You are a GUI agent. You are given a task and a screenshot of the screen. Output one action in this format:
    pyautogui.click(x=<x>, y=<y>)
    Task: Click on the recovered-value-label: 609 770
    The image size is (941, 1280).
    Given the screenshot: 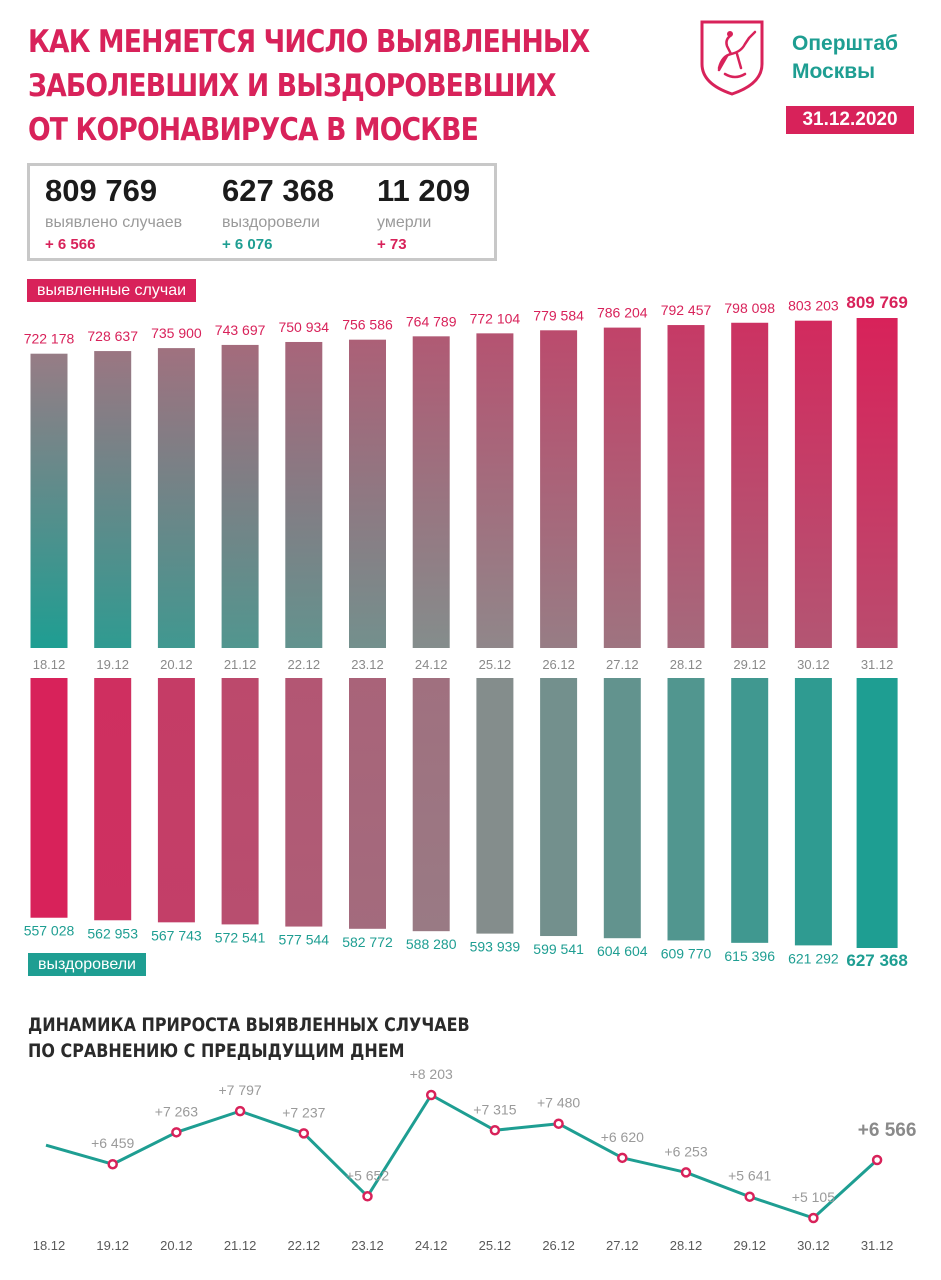 What is the action you would take?
    pyautogui.click(x=686, y=953)
    